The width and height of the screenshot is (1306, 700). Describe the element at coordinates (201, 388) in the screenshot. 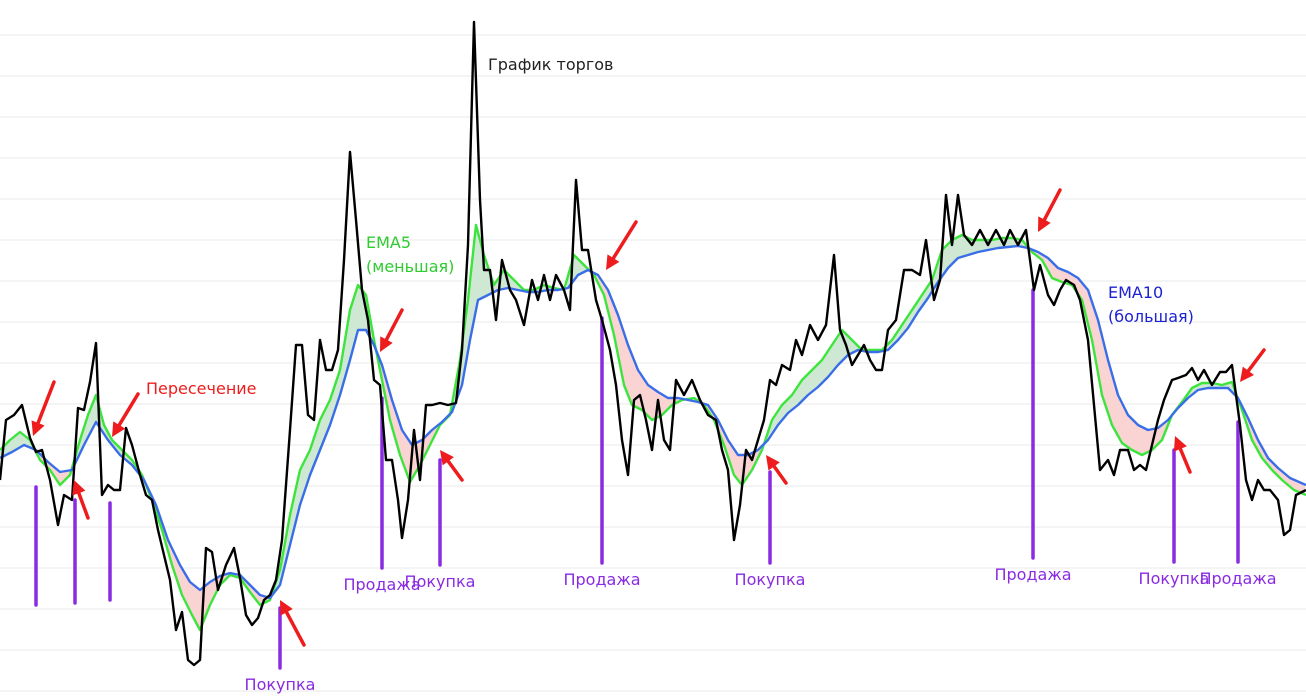

I see `cross-label: Пересечение` at that location.